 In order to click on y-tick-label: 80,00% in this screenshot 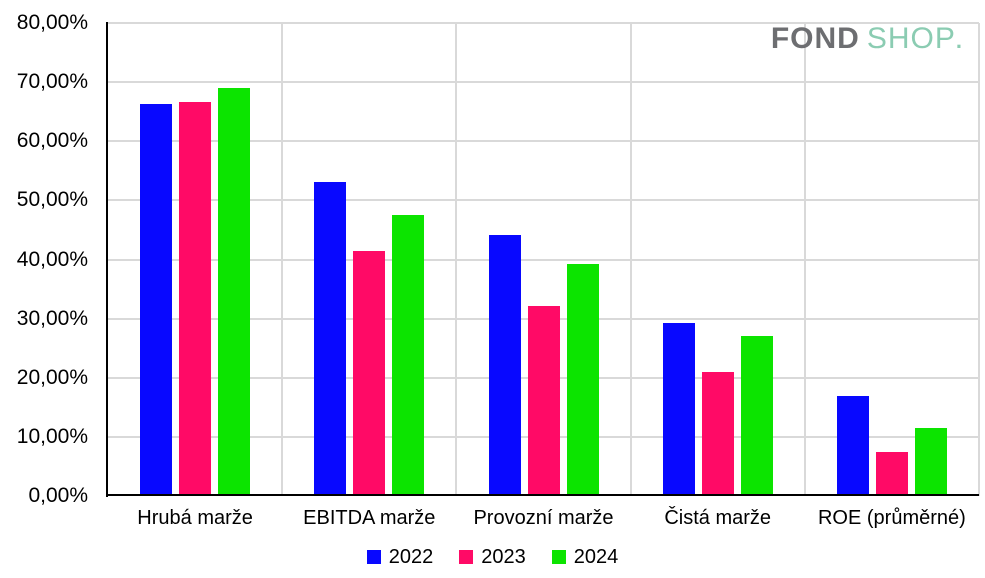, I will do `click(52, 22)`.